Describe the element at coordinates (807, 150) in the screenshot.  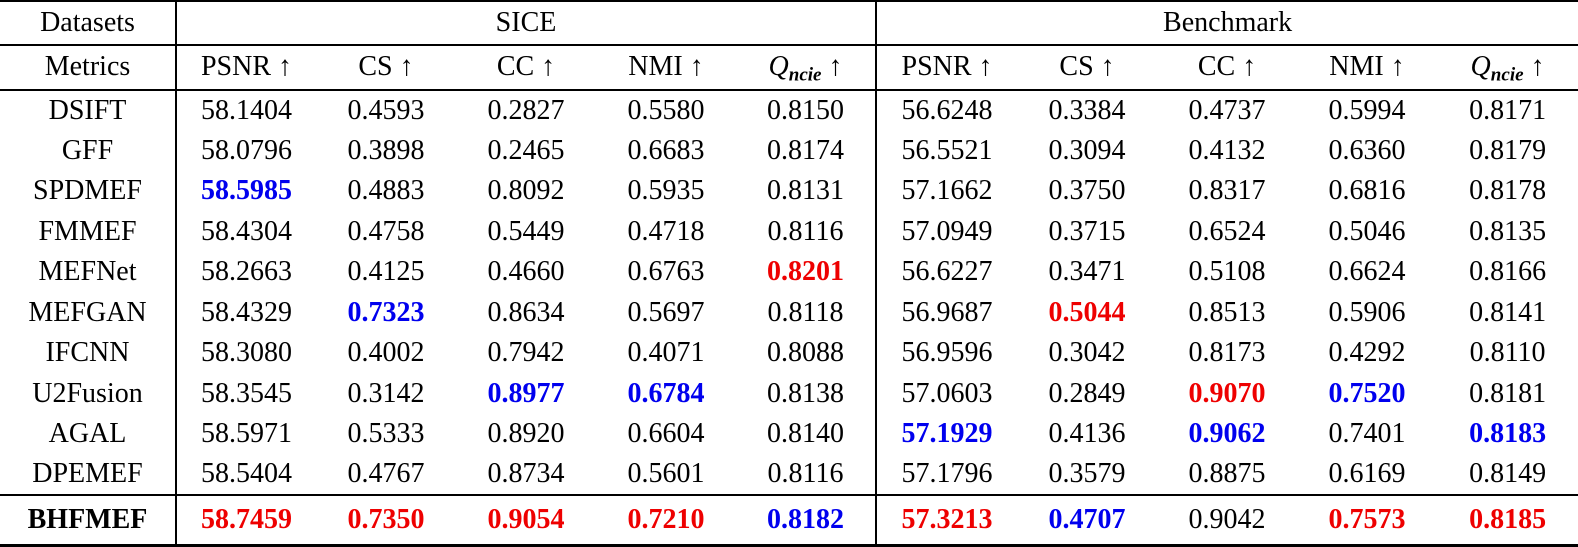
I see `value-cell: 0.8174` at that location.